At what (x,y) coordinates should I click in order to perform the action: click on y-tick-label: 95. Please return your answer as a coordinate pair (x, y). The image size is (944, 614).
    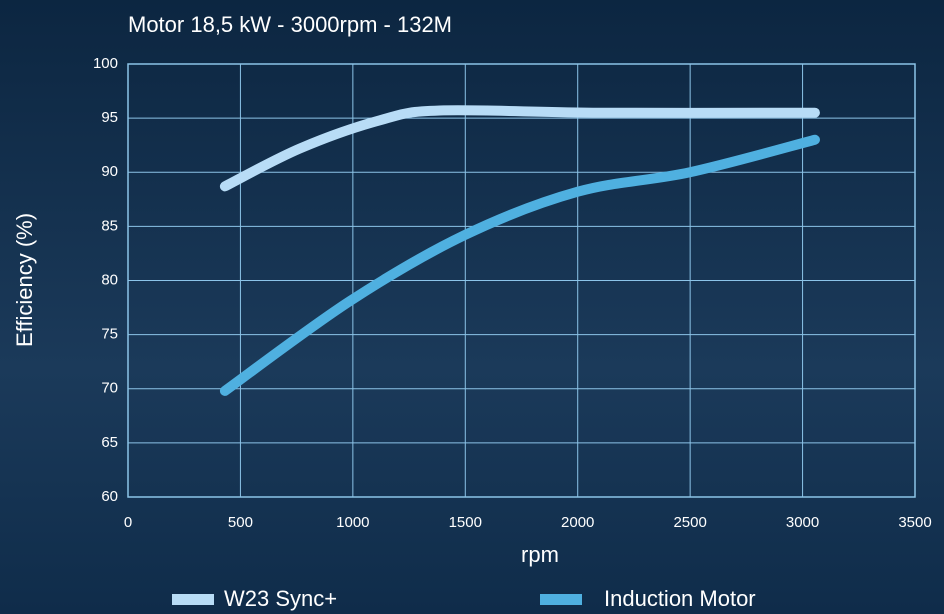
    Looking at the image, I should click on (109, 117).